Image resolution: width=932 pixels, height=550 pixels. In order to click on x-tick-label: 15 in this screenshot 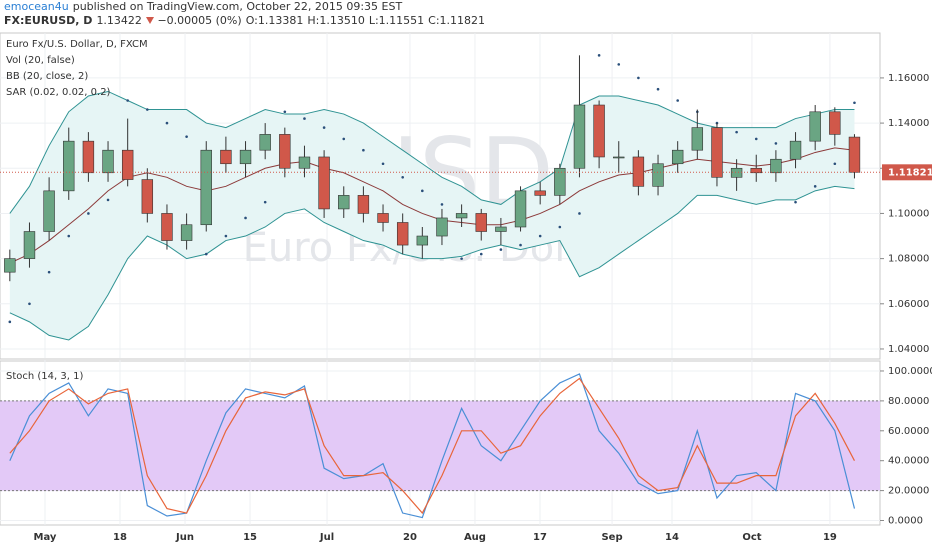, I will do `click(250, 537)`.